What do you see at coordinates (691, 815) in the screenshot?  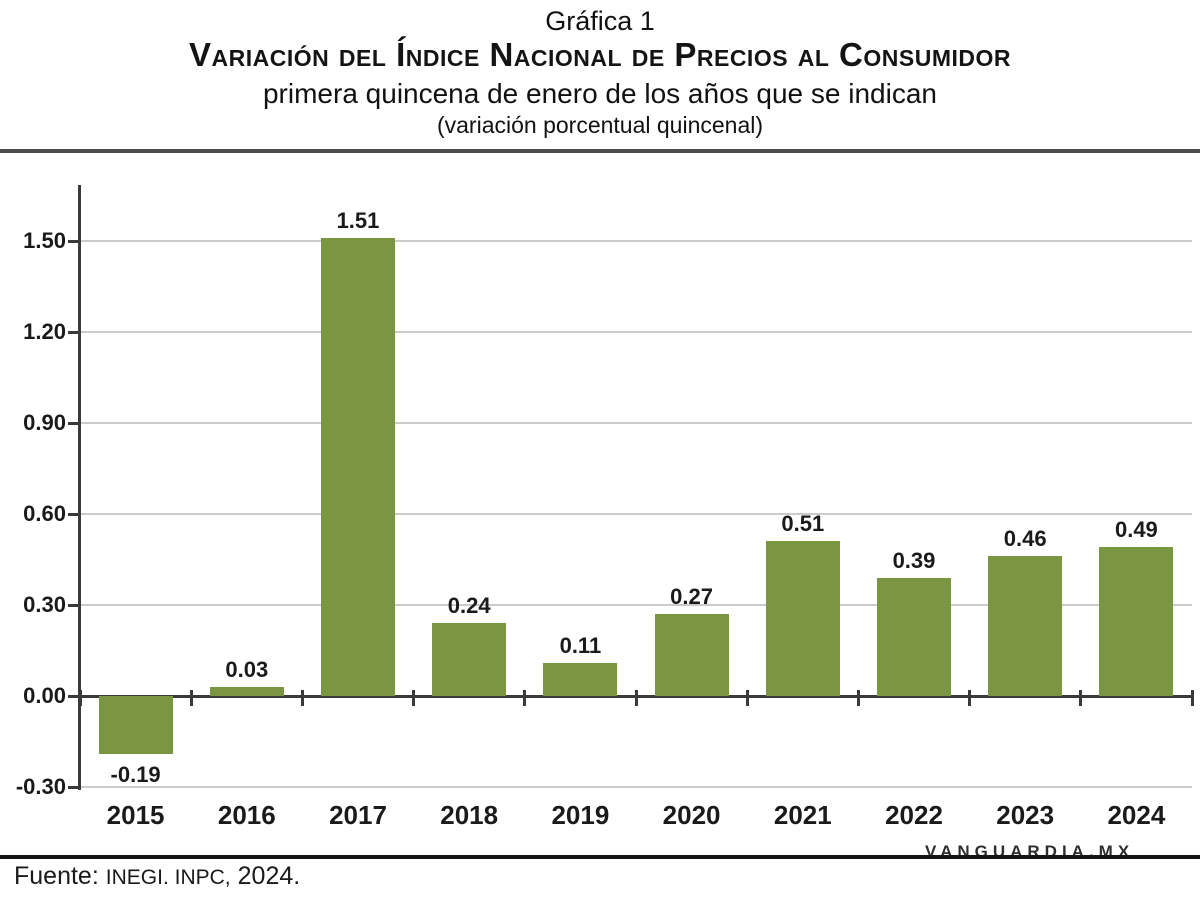 I see `x-tick-label: 2020` at bounding box center [691, 815].